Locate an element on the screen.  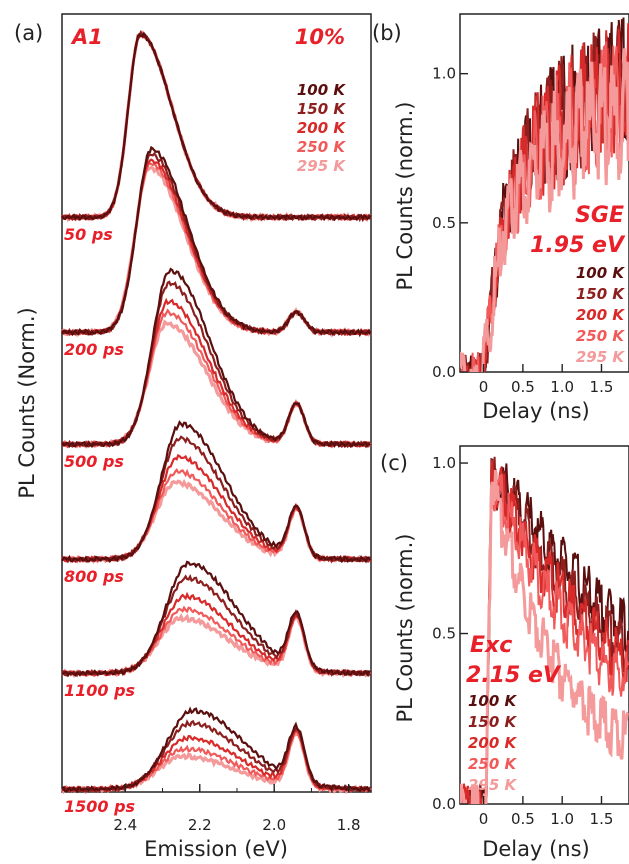
spectrum-500-ps-100-k is located at coordinates (216, 358).